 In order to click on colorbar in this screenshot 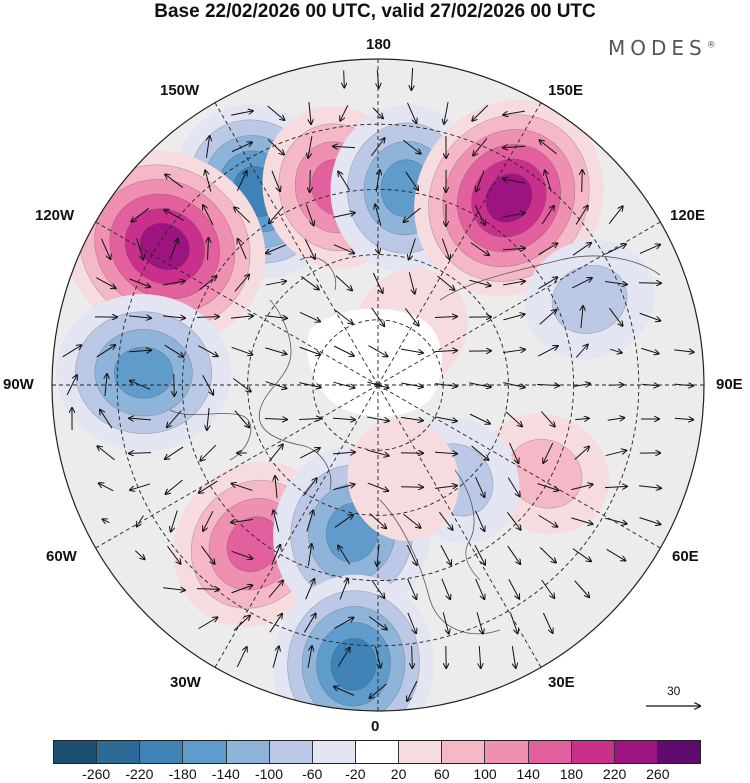, I will do `click(377, 752)`.